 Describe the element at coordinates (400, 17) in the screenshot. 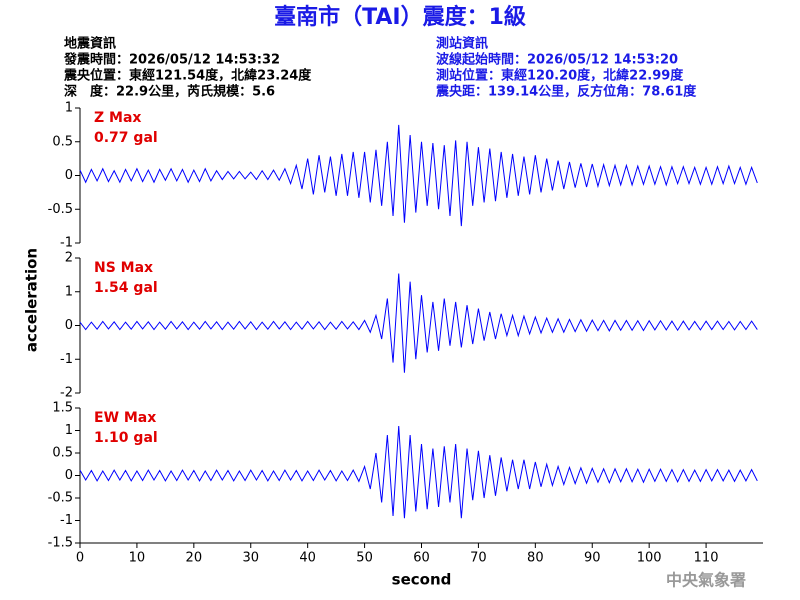

I see `title: 臺南市（TAI）震度：1級` at that location.